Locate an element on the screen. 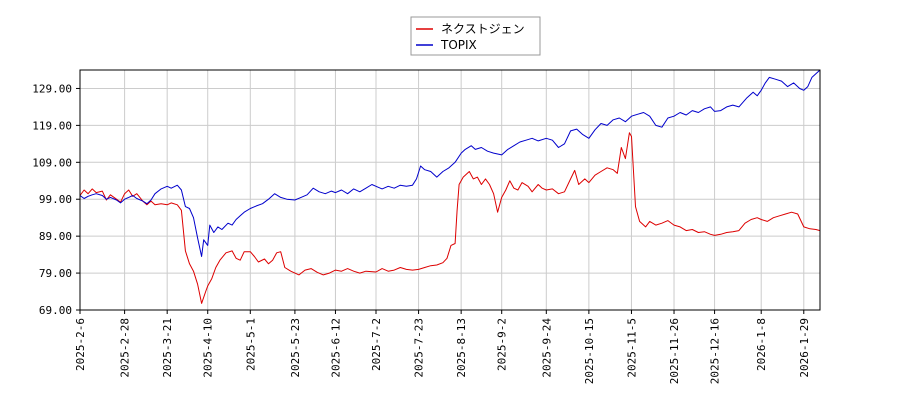 The image size is (900, 400). y-tick-label: 69.00 is located at coordinates (55, 310).